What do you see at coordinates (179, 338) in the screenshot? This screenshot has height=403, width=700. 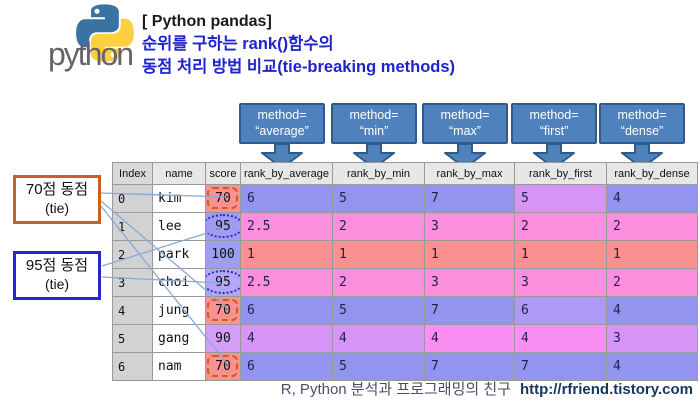 I see `name-cell: gang` at bounding box center [179, 338].